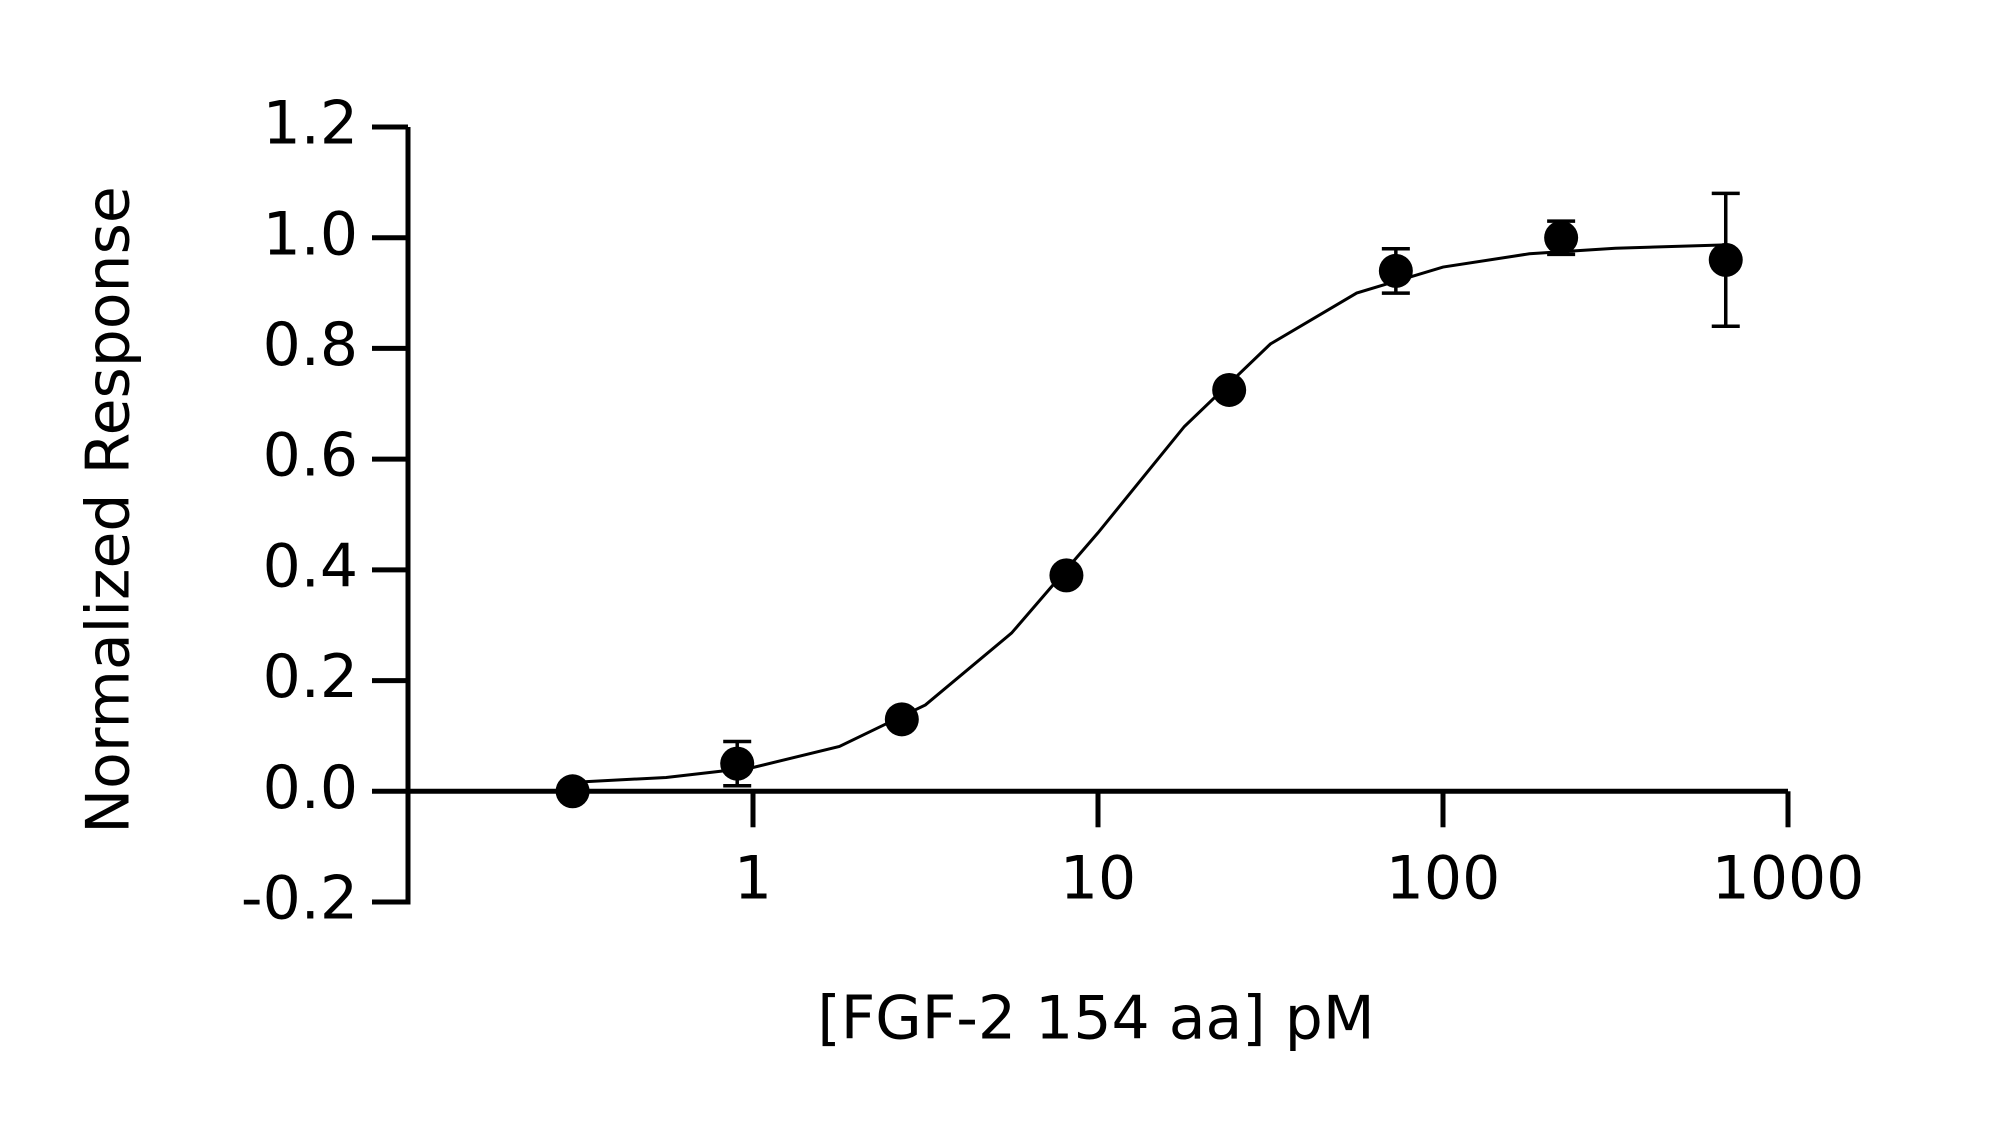 Image resolution: width=2000 pixels, height=1124 pixels. I want to click on x-tick-label: 10, so click(1098, 879).